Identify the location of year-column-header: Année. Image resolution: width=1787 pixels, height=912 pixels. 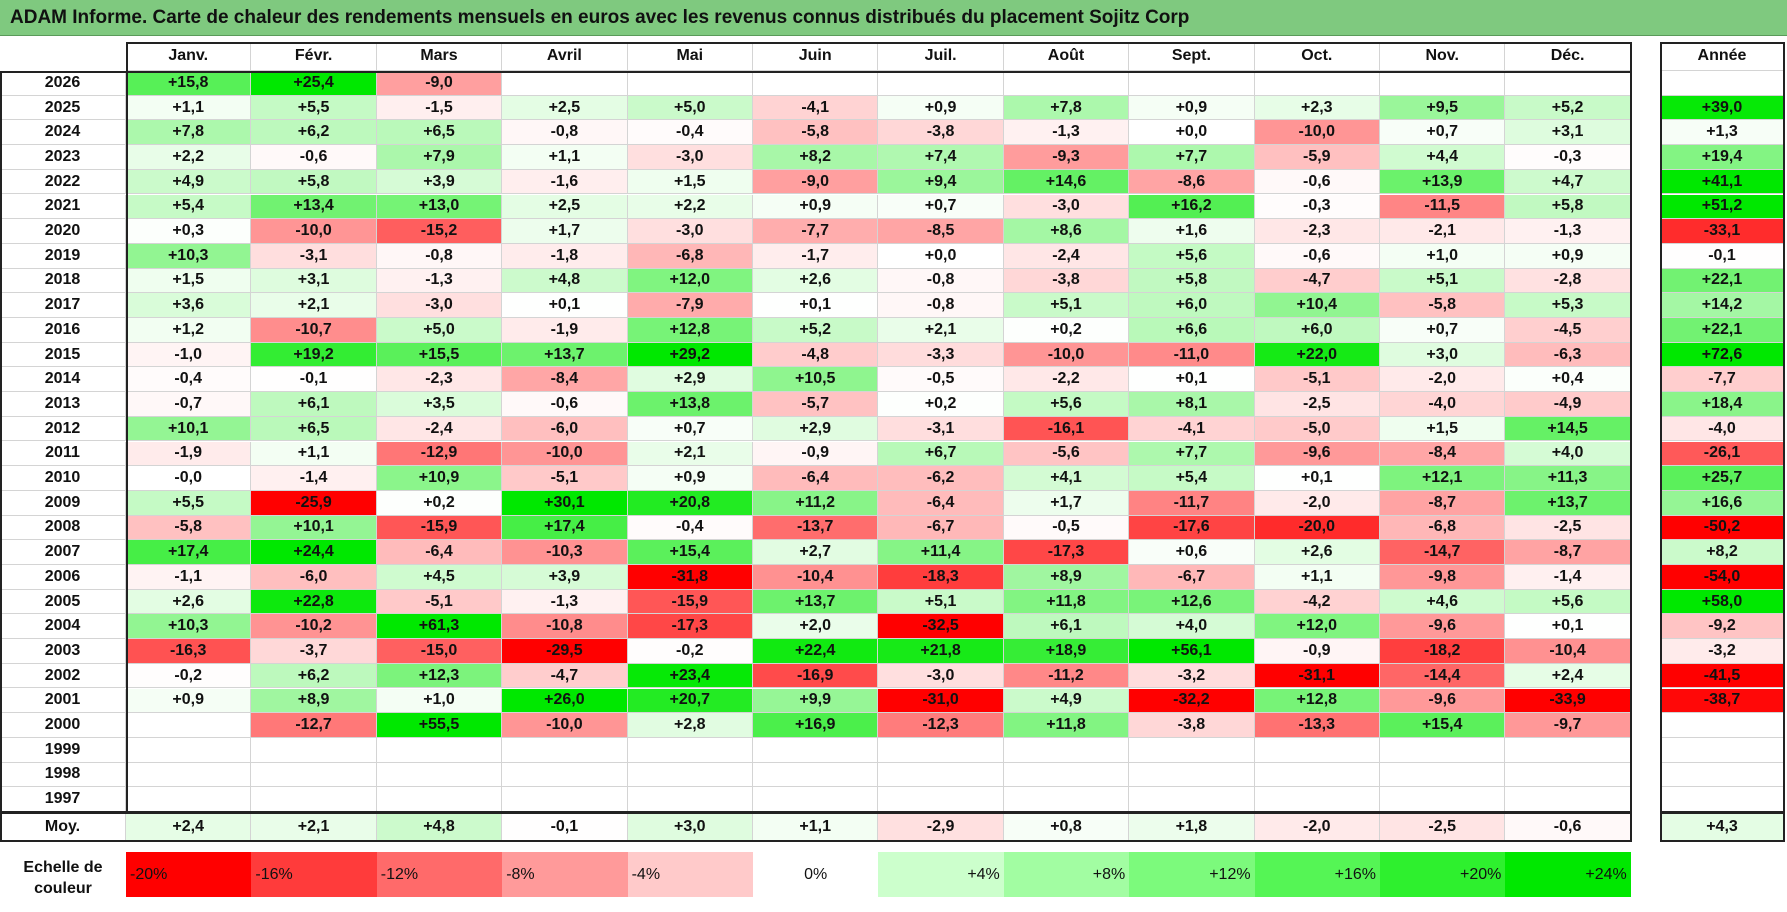
(1722, 56).